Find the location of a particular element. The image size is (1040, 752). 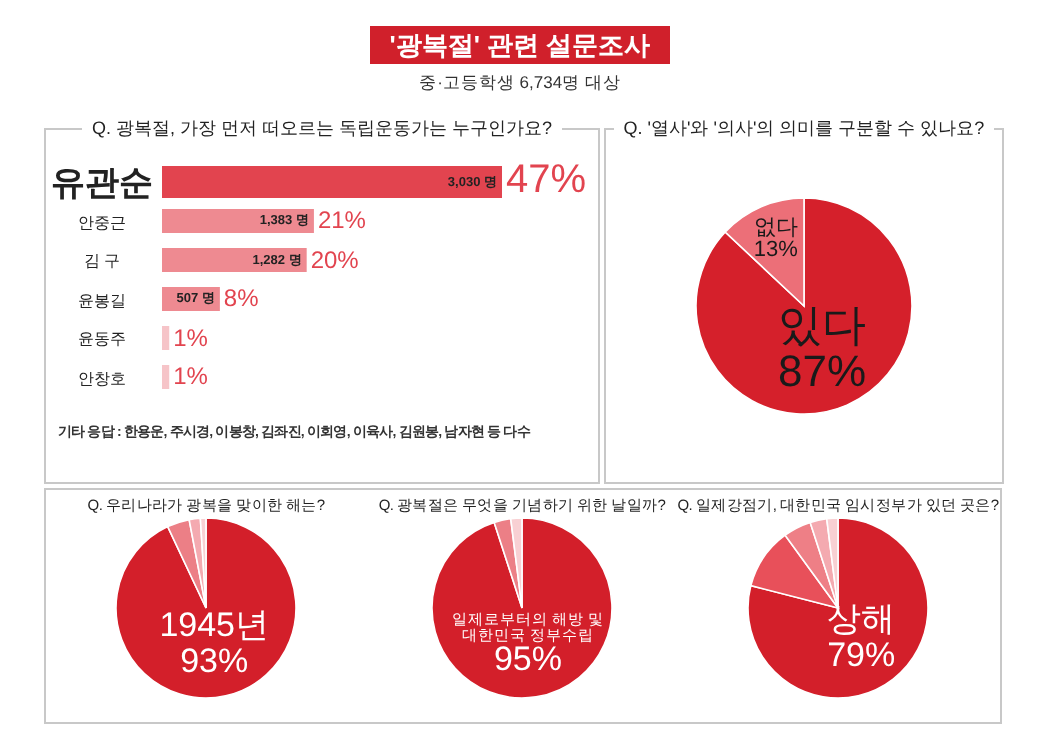

data-label: 20% is located at coordinates (334, 259).